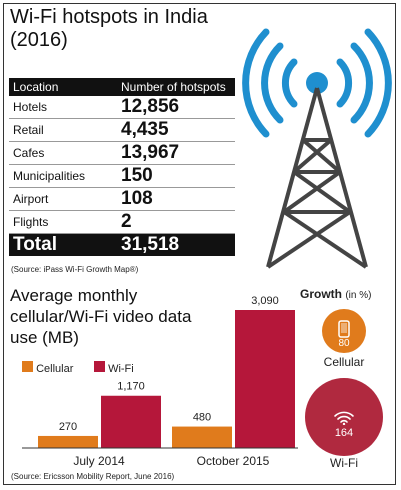  What do you see at coordinates (358, 295) in the screenshot?
I see `growth-unit: (in %)` at bounding box center [358, 295].